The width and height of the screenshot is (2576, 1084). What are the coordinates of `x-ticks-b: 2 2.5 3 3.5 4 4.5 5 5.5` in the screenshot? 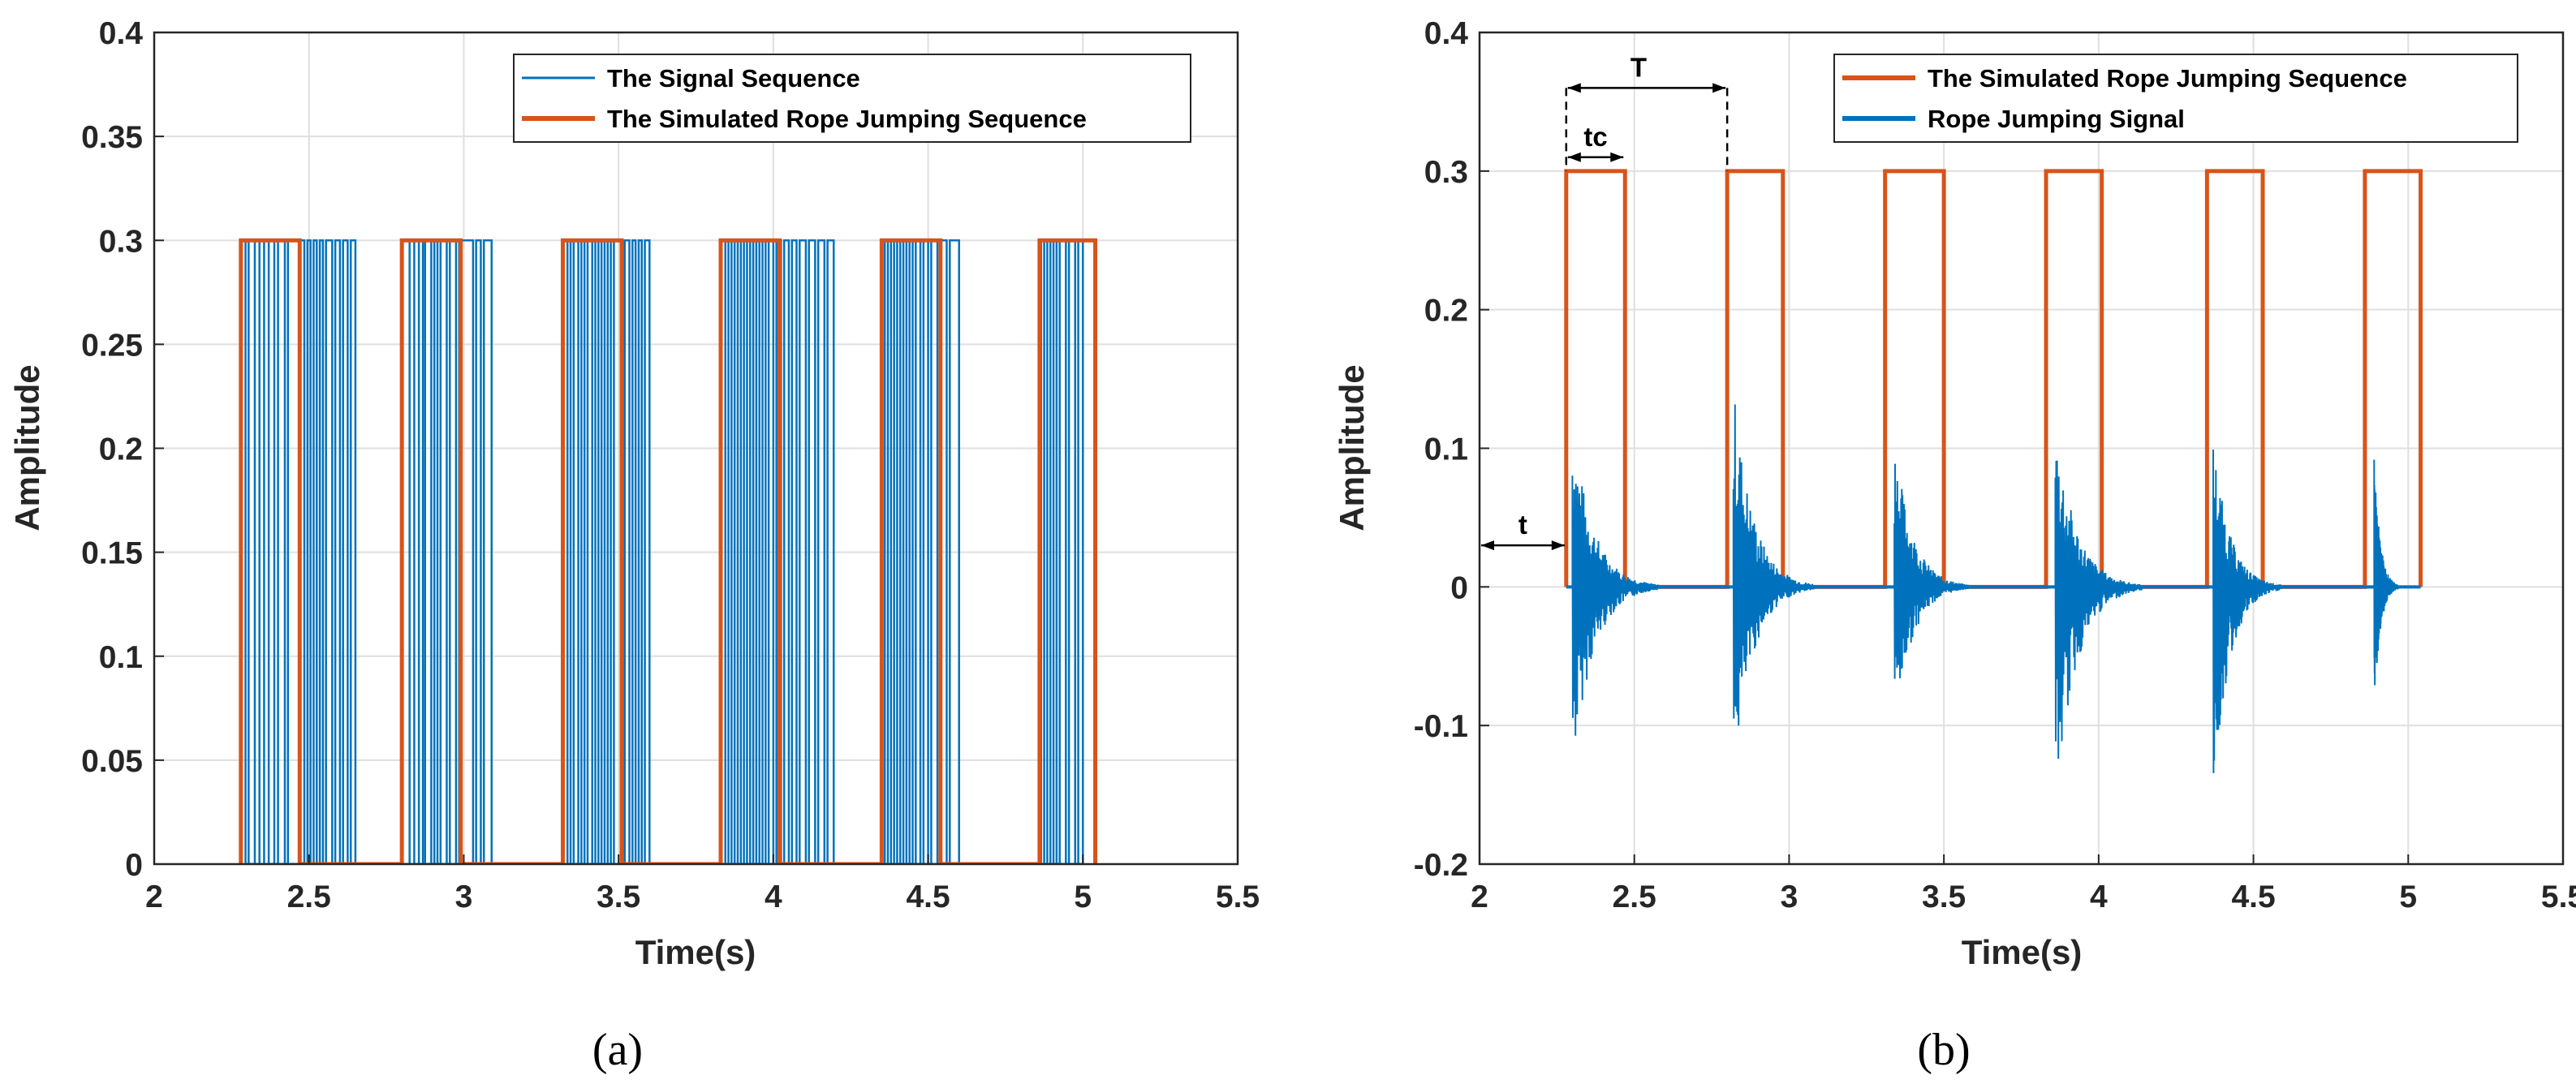 It's located at (2024, 884).